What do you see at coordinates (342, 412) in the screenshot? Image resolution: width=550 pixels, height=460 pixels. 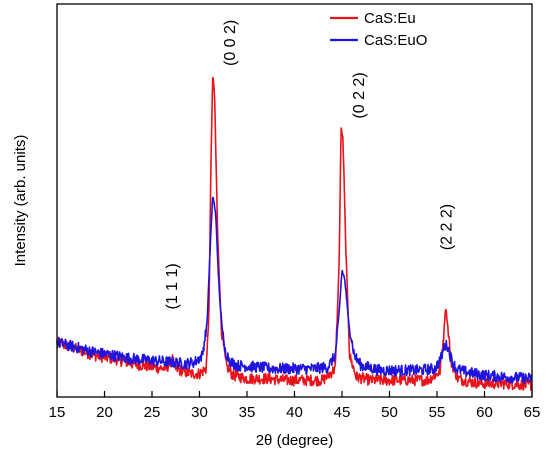 I see `x-tick-label: 45` at bounding box center [342, 412].